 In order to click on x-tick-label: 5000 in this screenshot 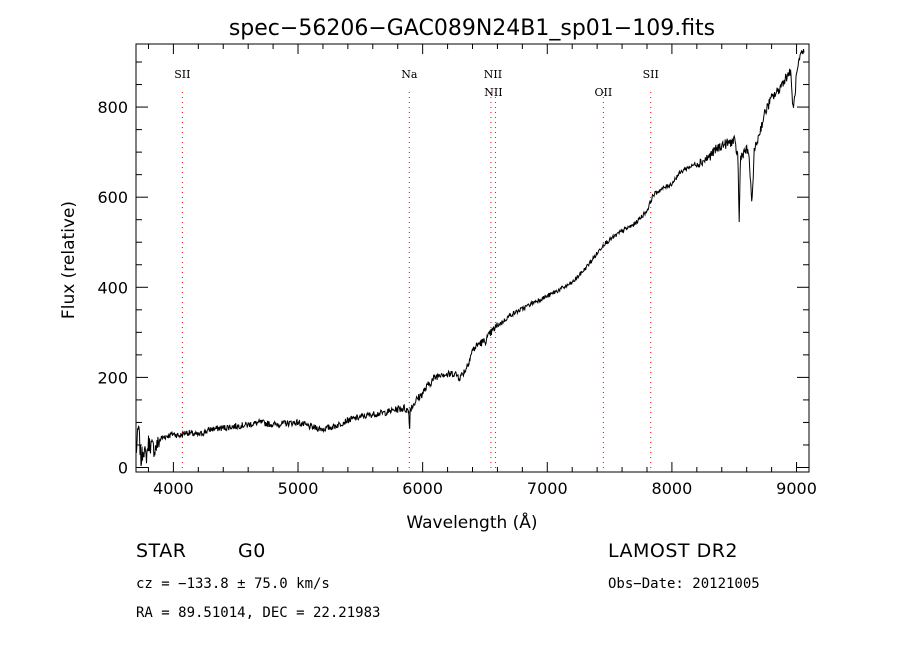, I will do `click(298, 488)`.